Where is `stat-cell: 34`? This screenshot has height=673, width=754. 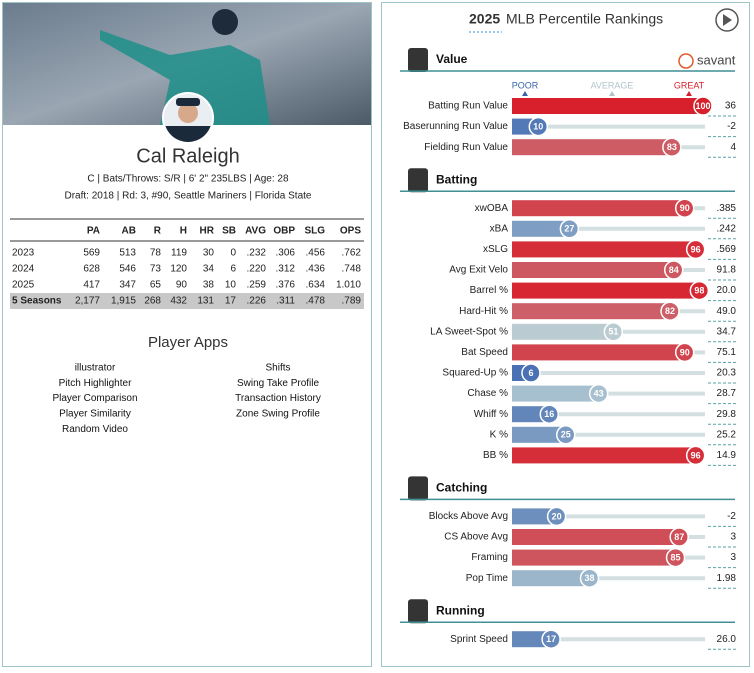
stat-cell: 34 is located at coordinates (209, 269).